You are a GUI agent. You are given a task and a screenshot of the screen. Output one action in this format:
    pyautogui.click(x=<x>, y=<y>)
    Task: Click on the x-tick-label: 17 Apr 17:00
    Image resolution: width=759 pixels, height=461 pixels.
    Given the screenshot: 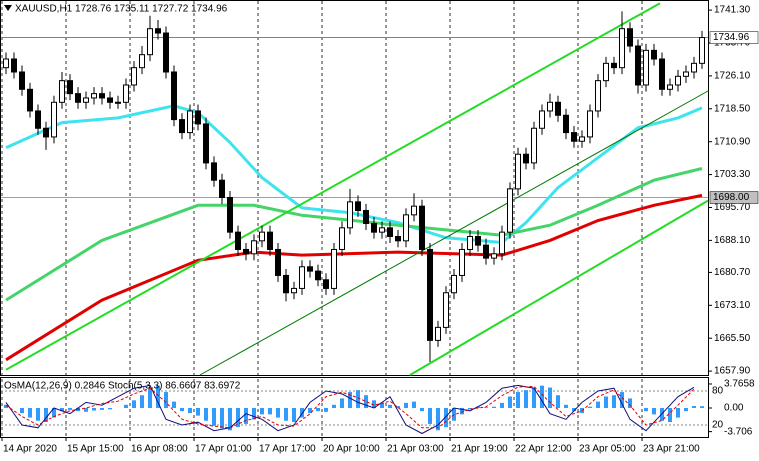 What is the action you would take?
    pyautogui.click(x=287, y=449)
    